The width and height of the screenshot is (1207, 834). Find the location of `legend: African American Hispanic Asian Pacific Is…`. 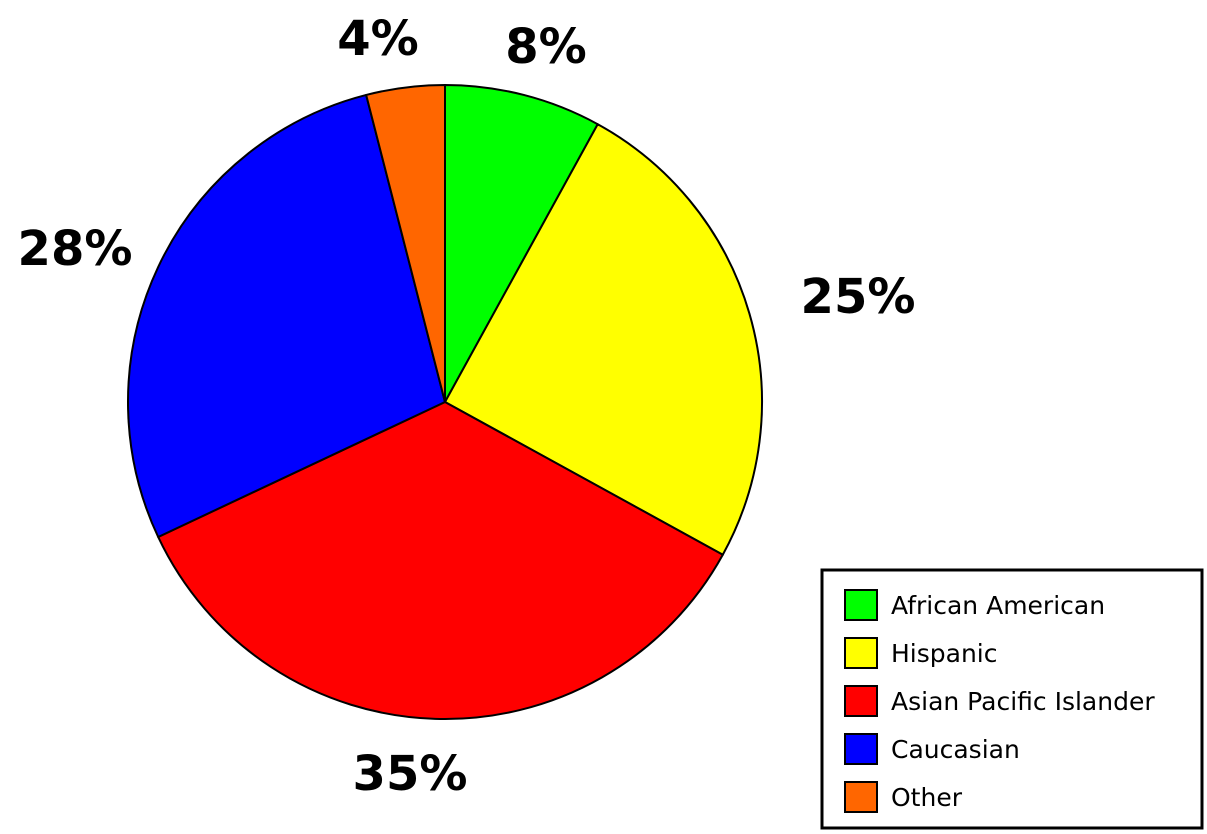

legend: African American Hispanic Asian Pacific Is… is located at coordinates (1012, 699).